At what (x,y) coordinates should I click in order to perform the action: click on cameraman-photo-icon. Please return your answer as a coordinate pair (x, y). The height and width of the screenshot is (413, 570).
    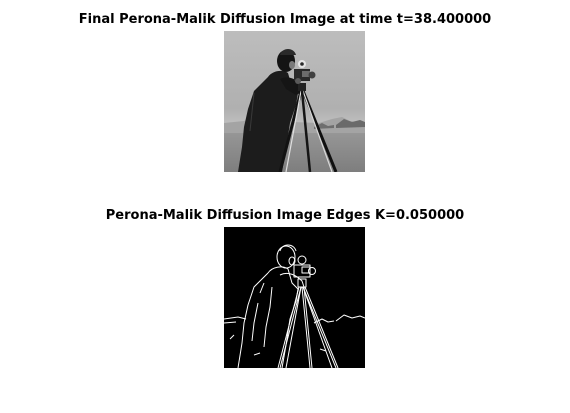
    Looking at the image, I should click on (294, 101).